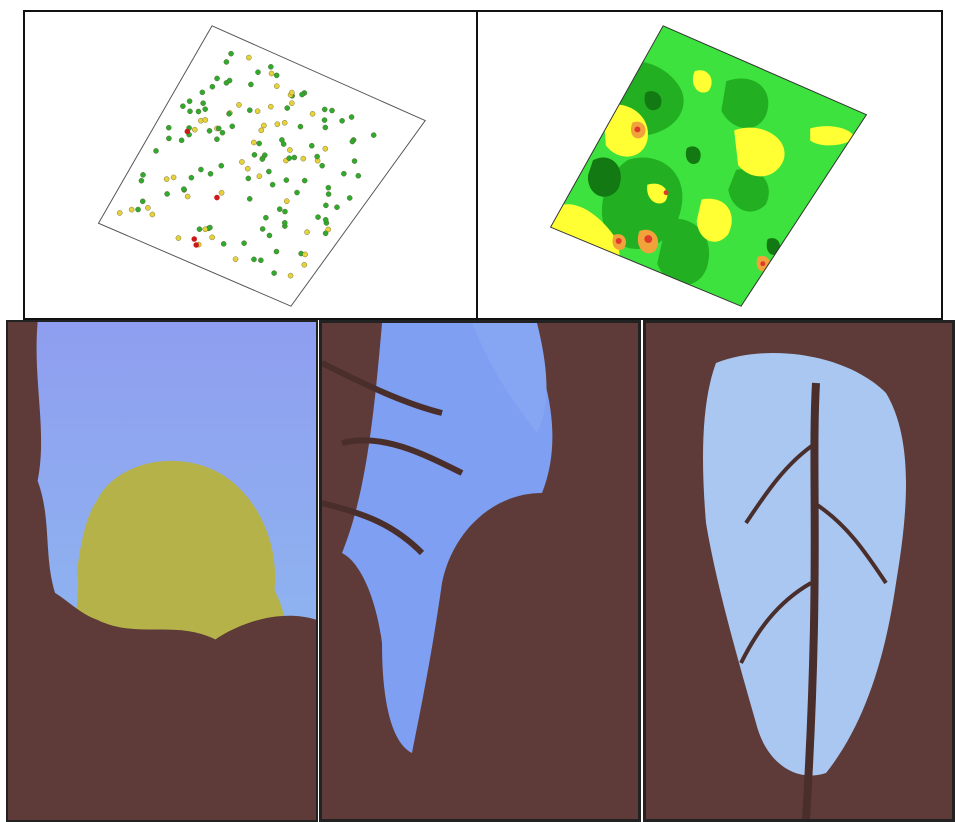 Image resolution: width=955 pixels, height=822 pixels. I want to click on contour-fill-group, so click(708, 166).